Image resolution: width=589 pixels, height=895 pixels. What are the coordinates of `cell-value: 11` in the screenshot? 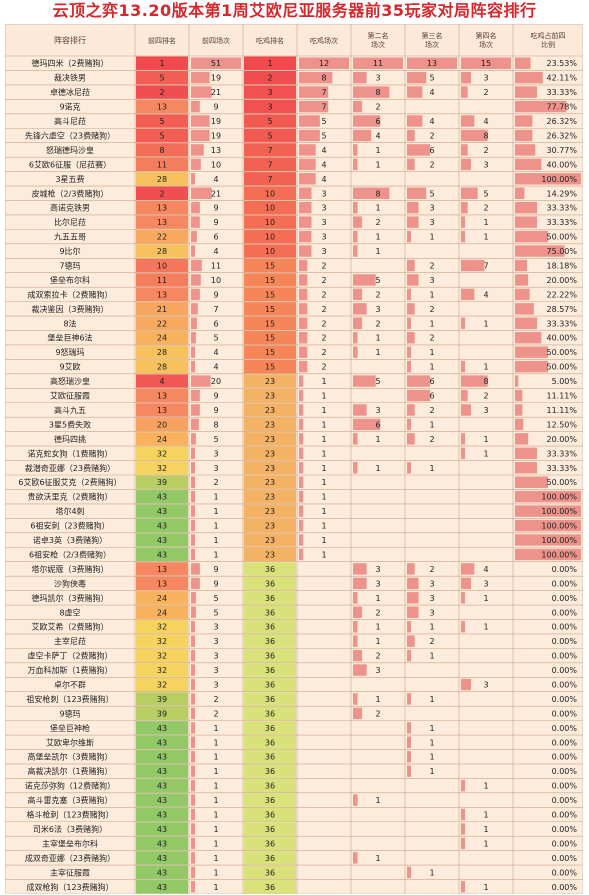 It's located at (162, 164).